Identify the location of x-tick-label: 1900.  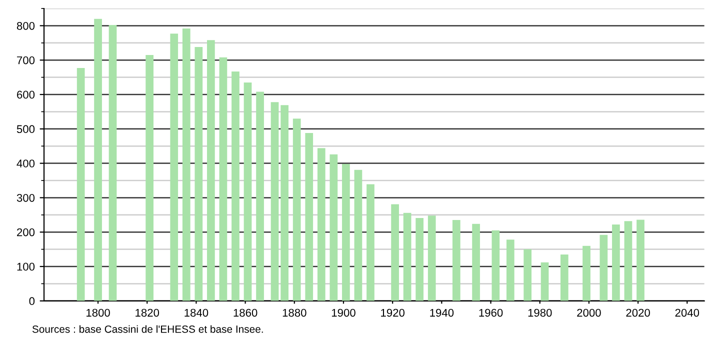
(344, 312).